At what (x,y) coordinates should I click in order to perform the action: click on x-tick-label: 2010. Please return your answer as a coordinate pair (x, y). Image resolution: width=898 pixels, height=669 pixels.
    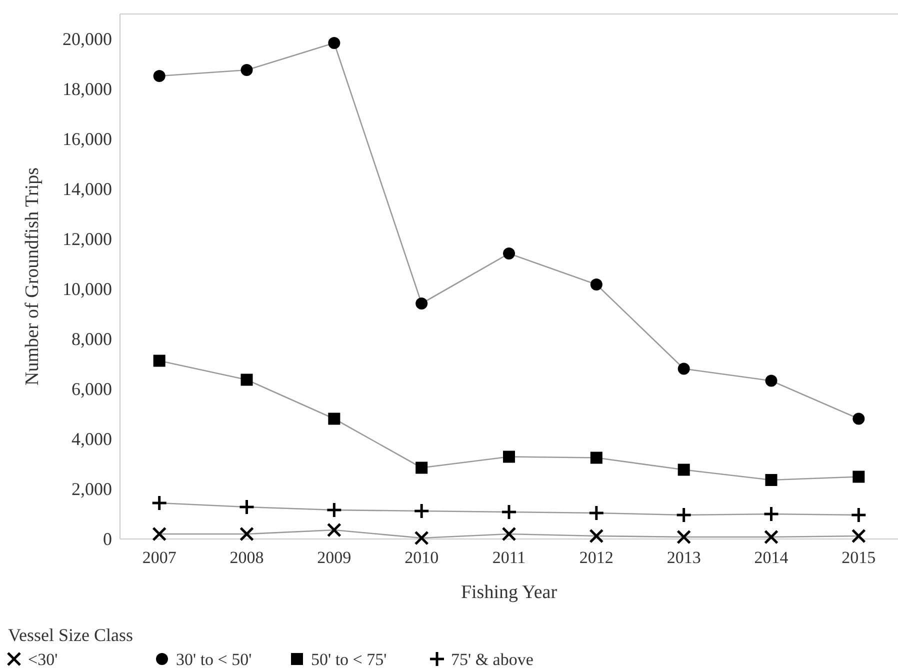
    Looking at the image, I should click on (421, 558).